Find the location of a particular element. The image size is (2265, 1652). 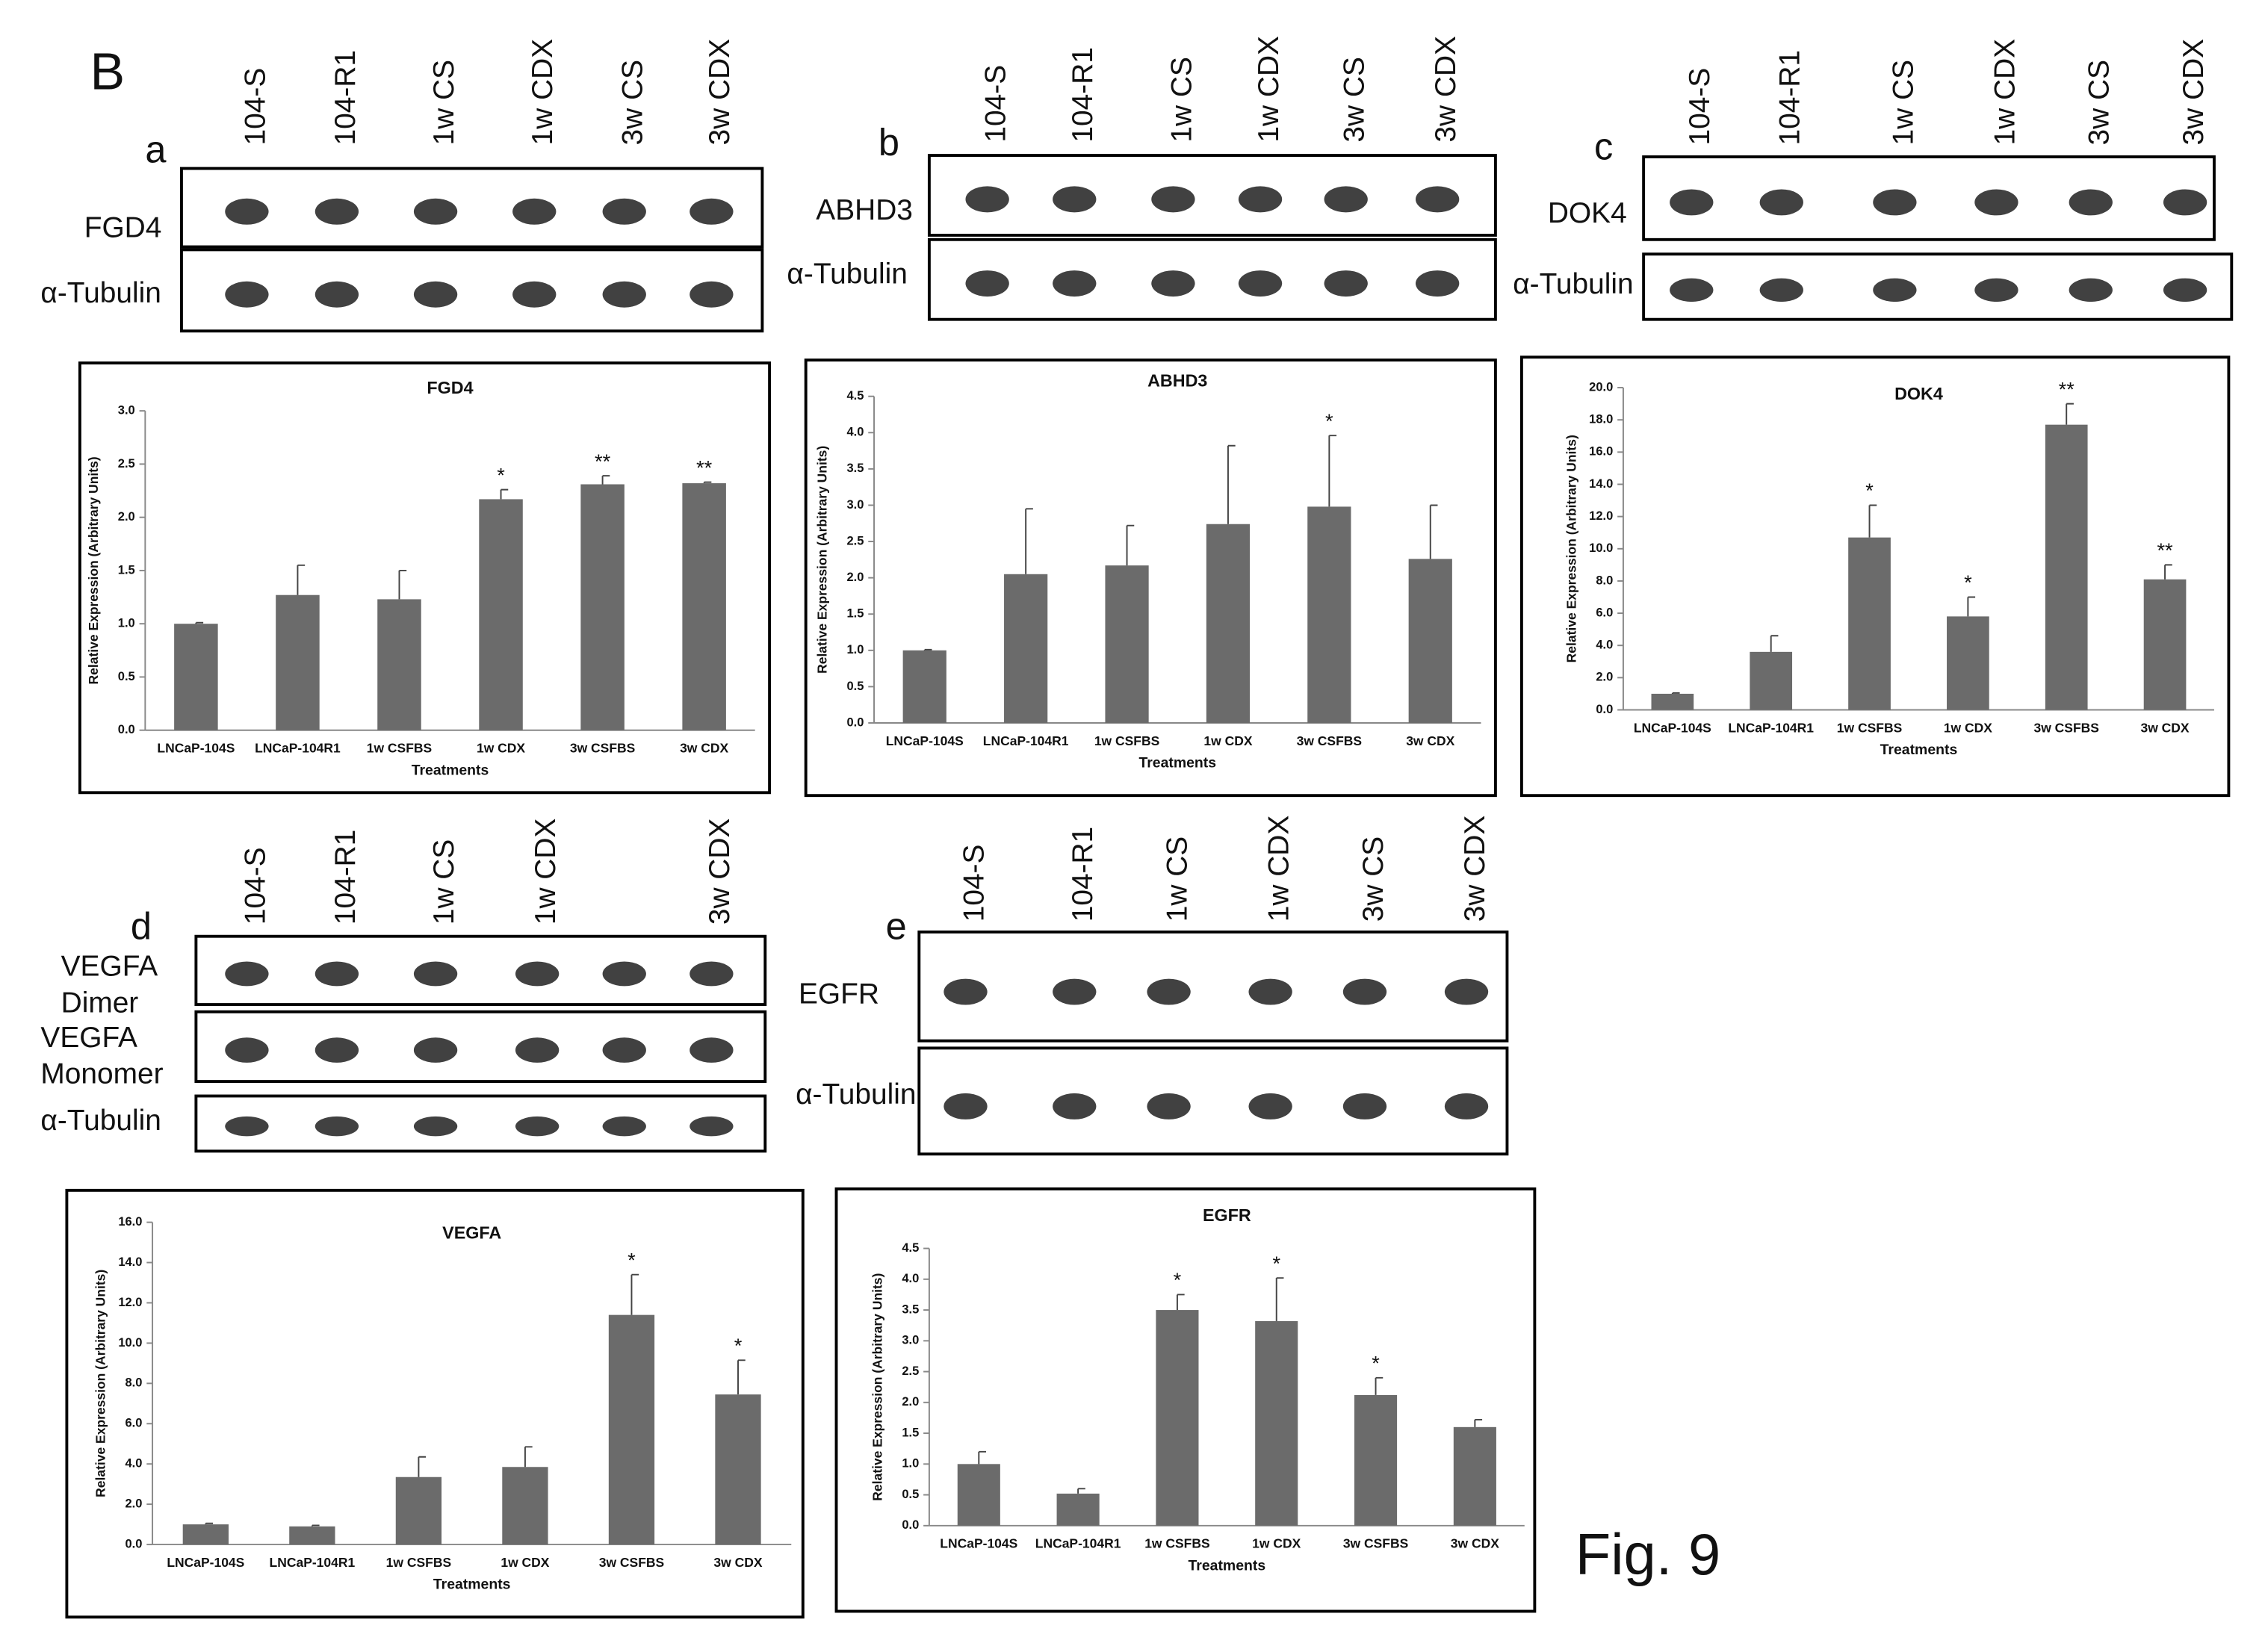

row-label: DOK4 is located at coordinates (1587, 213).